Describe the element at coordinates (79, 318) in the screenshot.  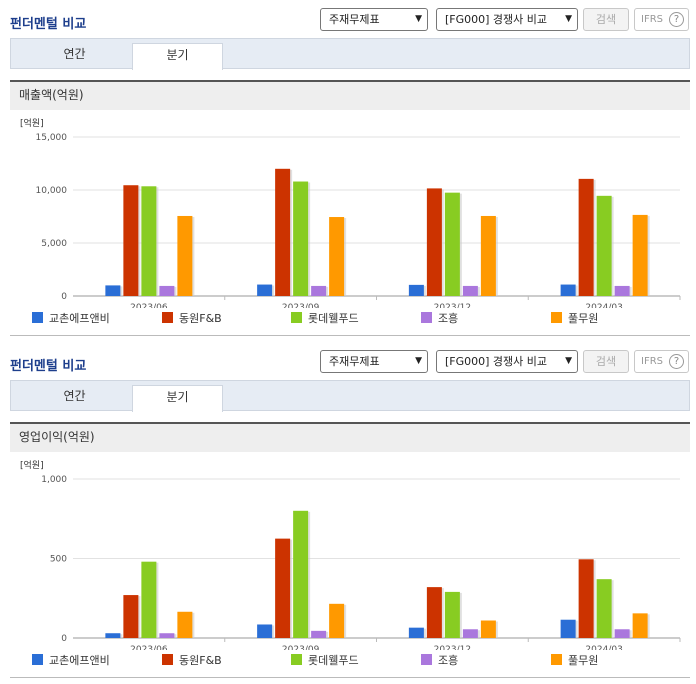
I see `legend-label: 교촌에프앤비` at that location.